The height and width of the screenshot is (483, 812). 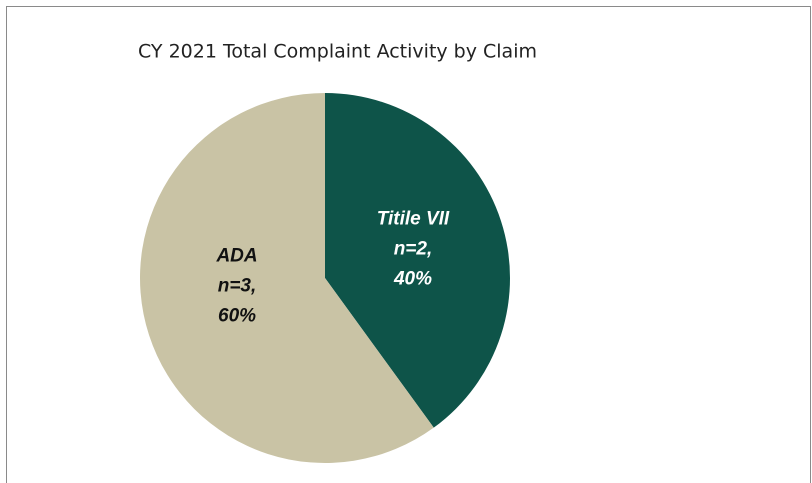 I want to click on value-label: 40%, so click(x=412, y=278).